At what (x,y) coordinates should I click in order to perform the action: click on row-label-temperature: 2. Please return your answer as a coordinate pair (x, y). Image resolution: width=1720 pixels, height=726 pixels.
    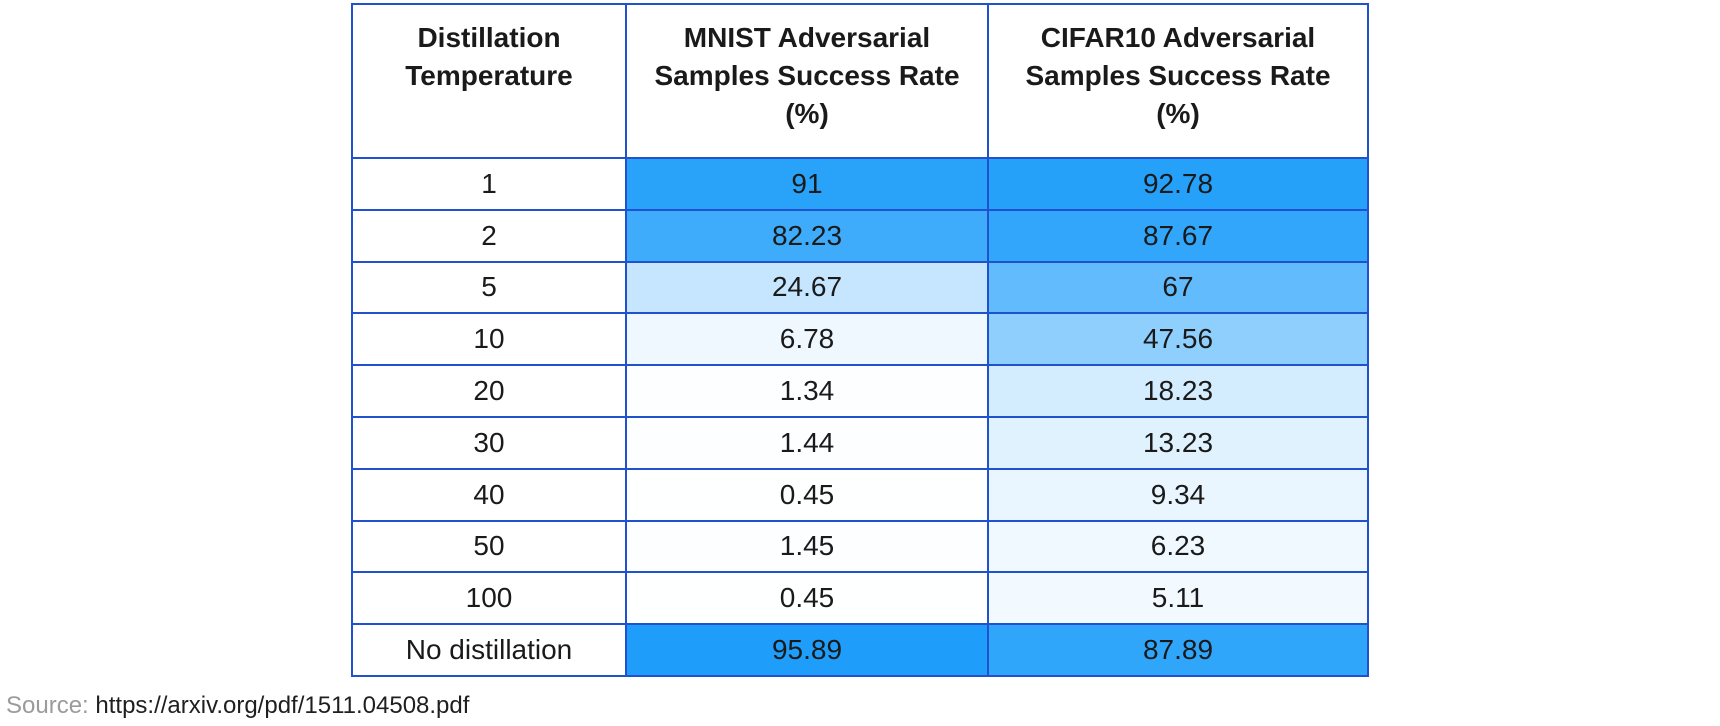
    Looking at the image, I should click on (489, 235).